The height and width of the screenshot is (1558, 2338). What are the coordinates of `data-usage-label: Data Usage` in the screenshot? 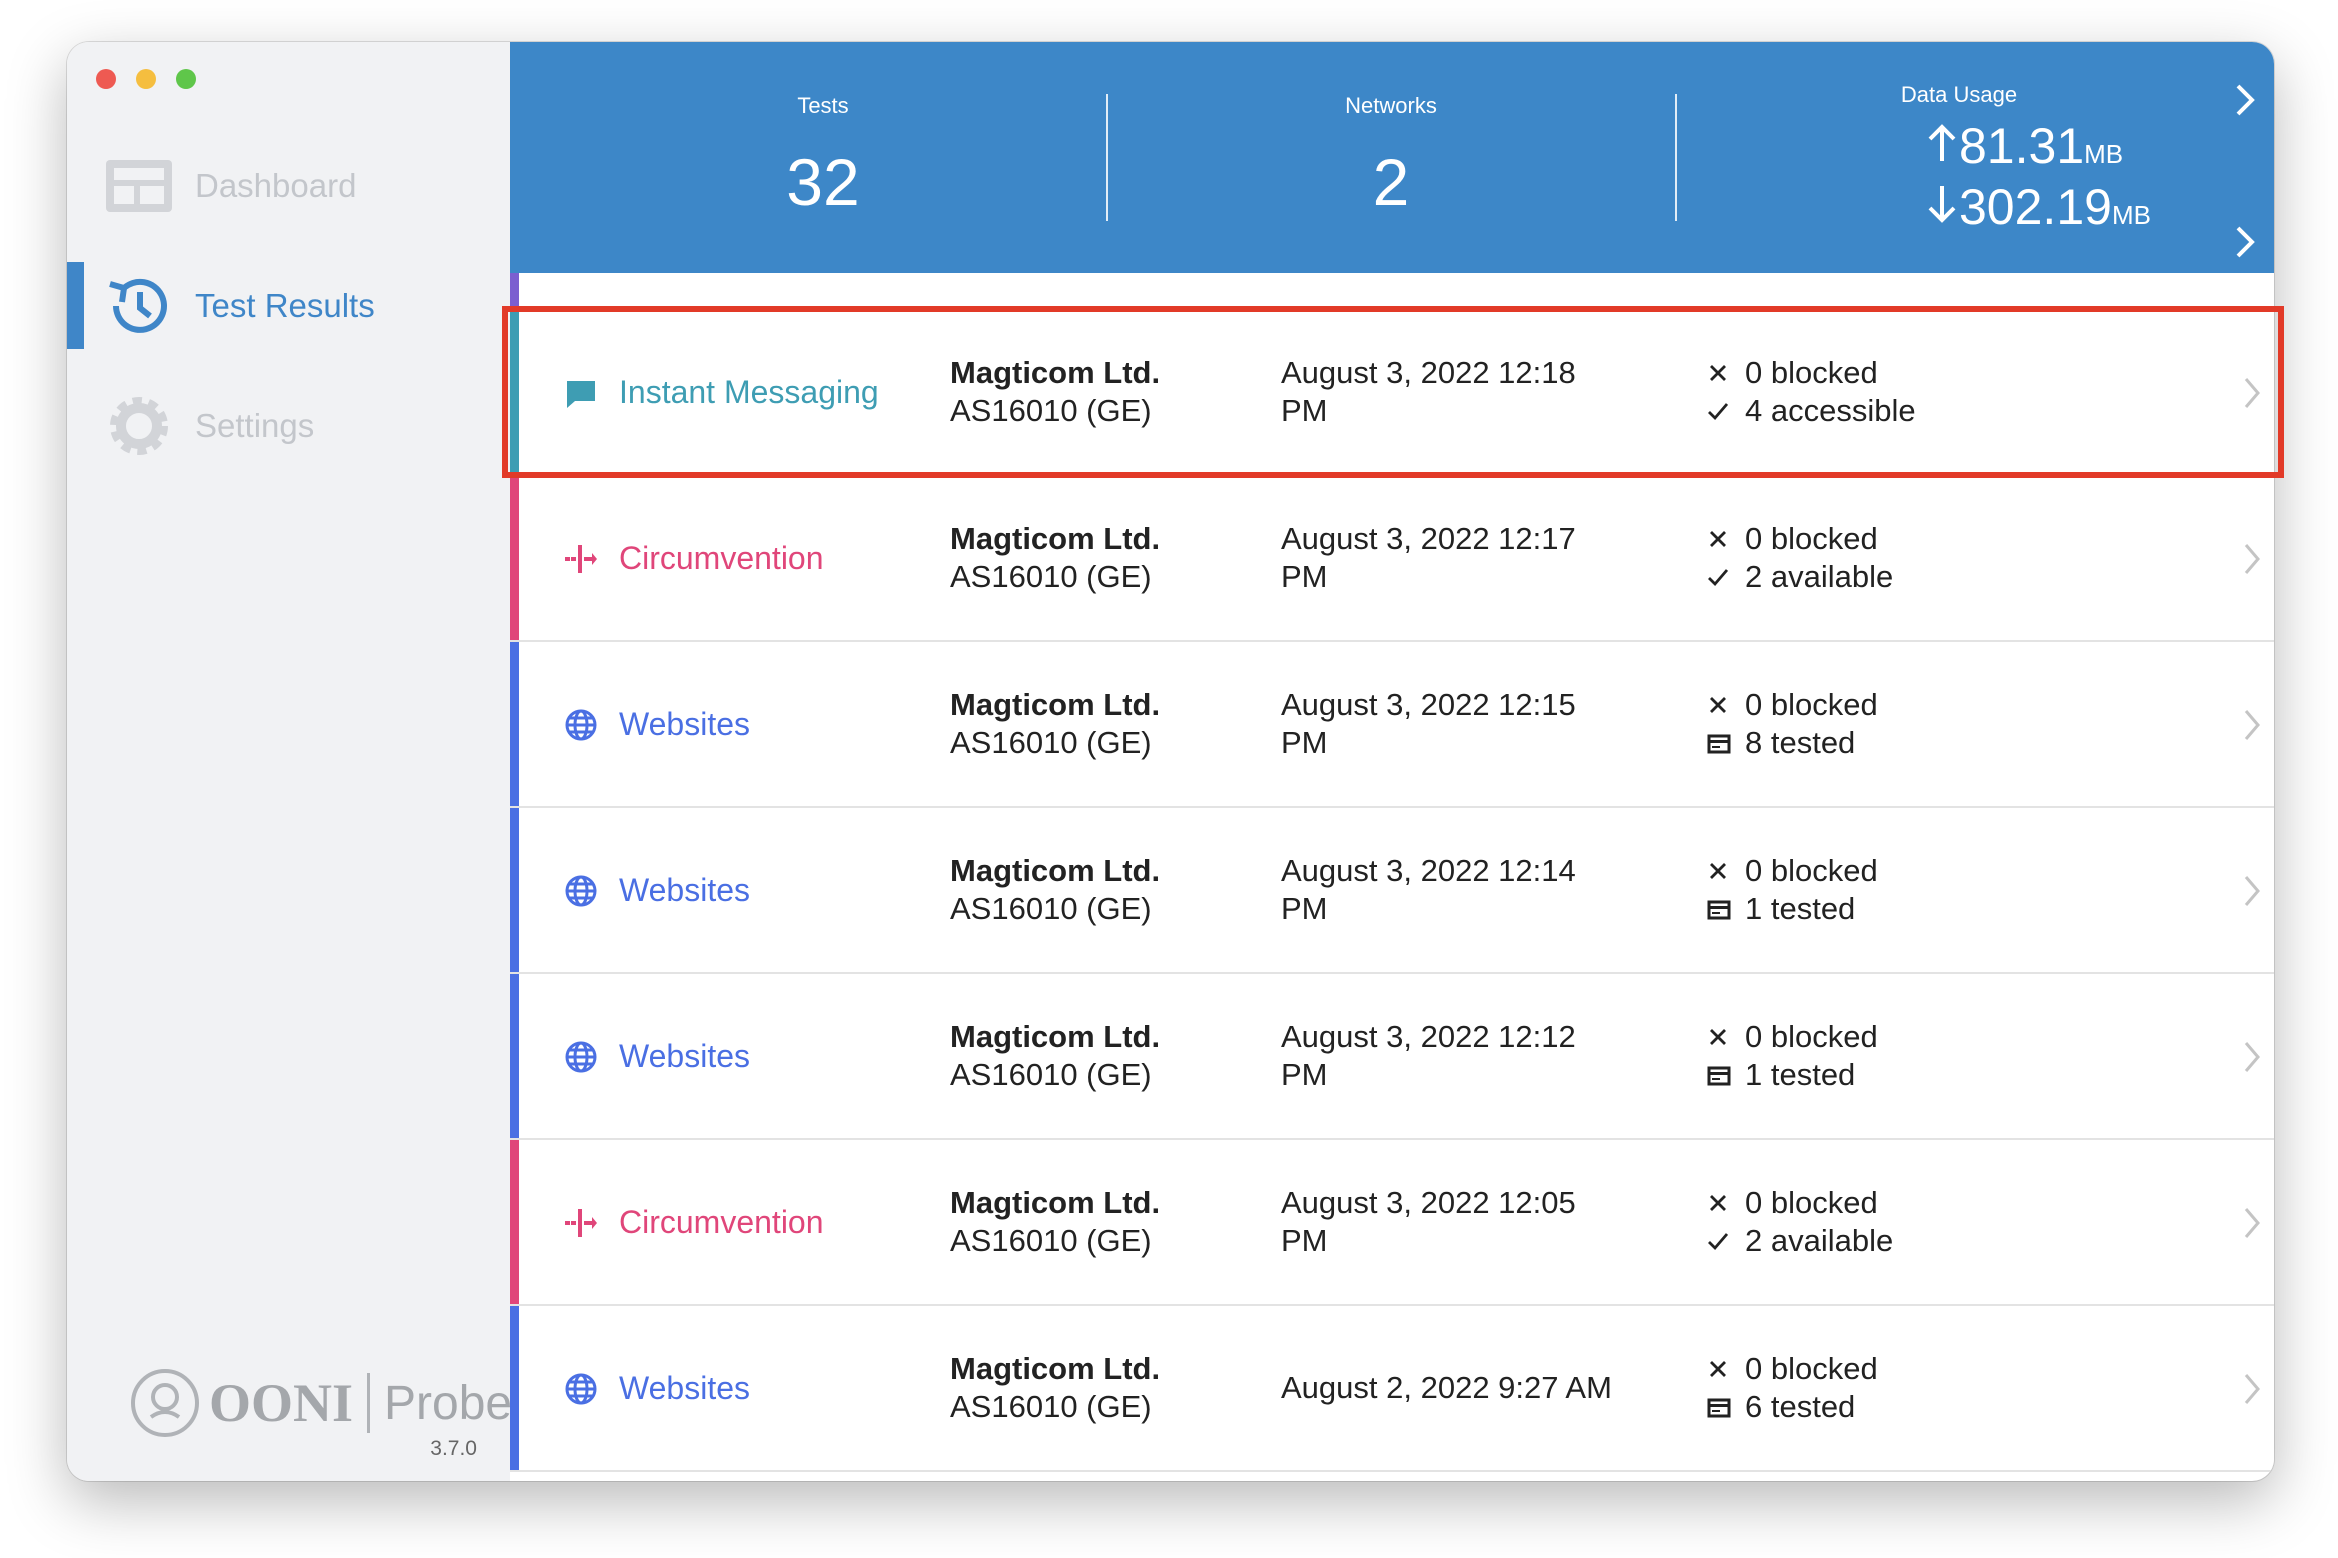 It's located at (1959, 94).